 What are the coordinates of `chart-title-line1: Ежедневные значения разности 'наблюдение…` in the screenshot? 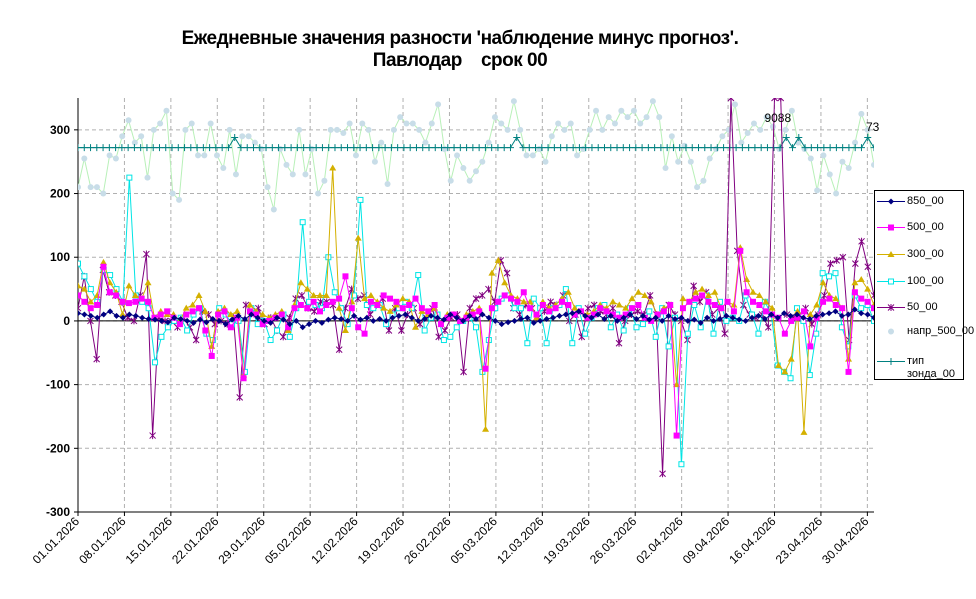 It's located at (460, 38).